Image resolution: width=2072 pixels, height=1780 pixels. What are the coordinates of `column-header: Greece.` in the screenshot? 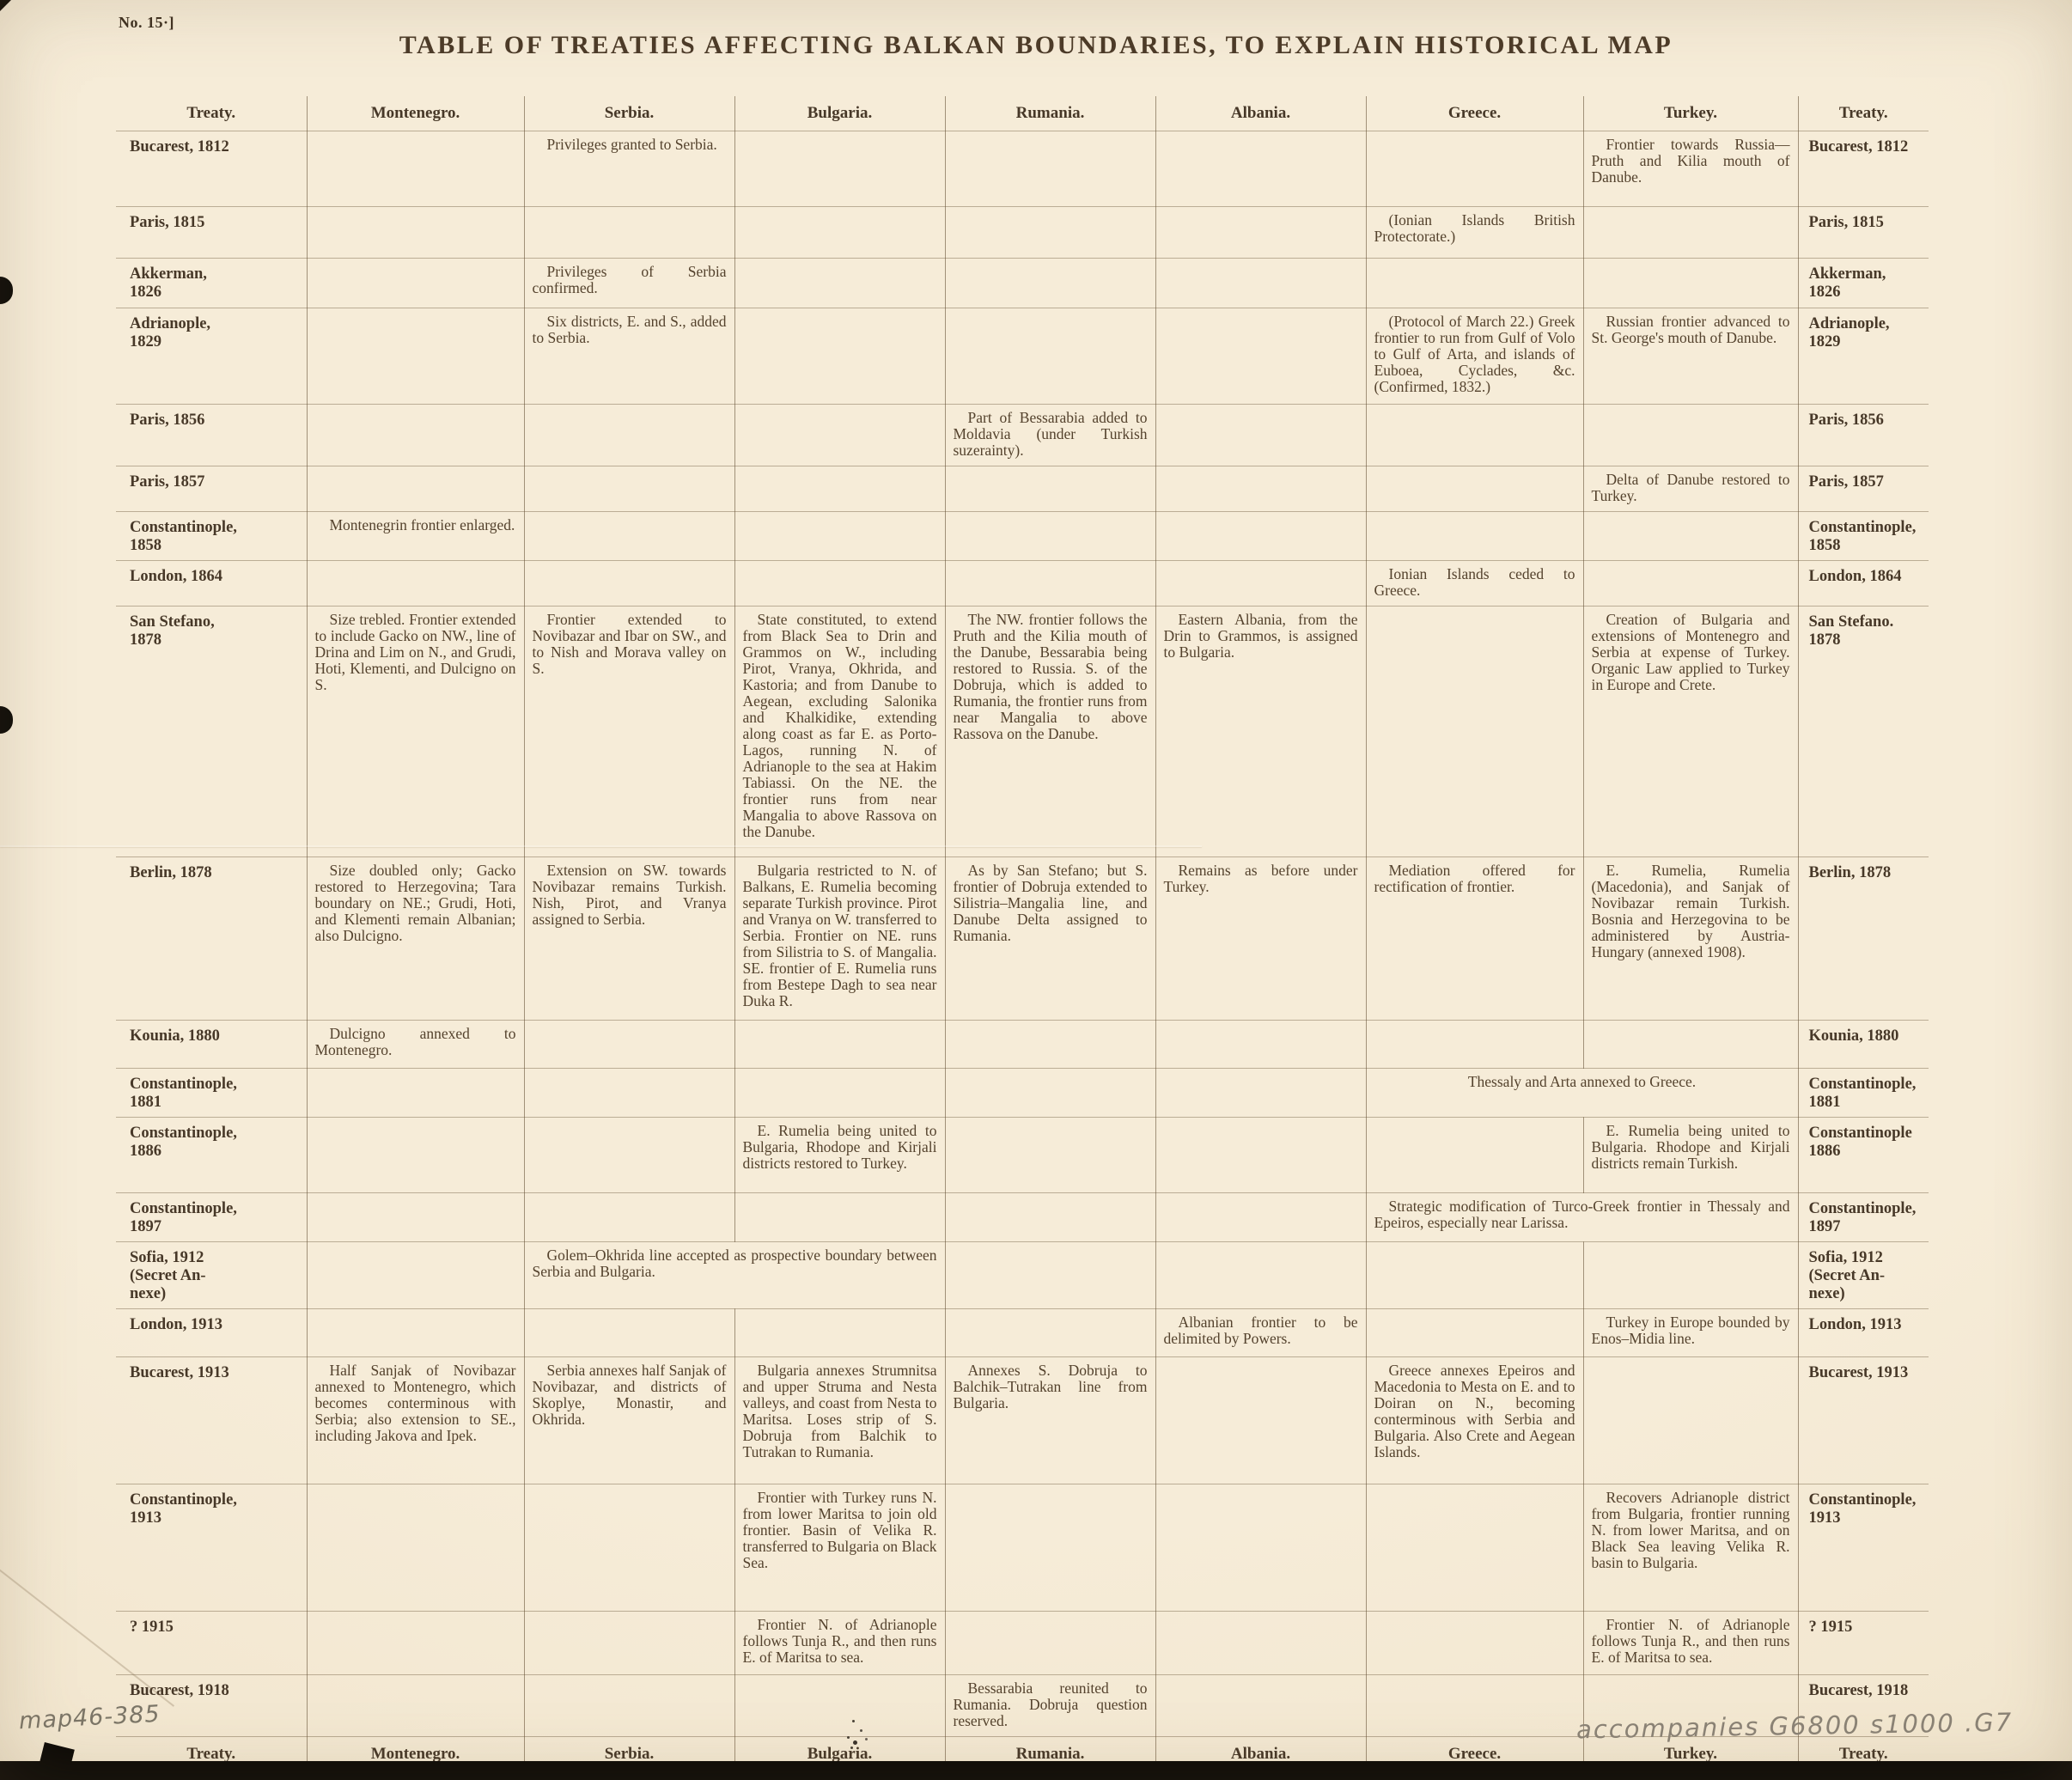 It's located at (1474, 113).